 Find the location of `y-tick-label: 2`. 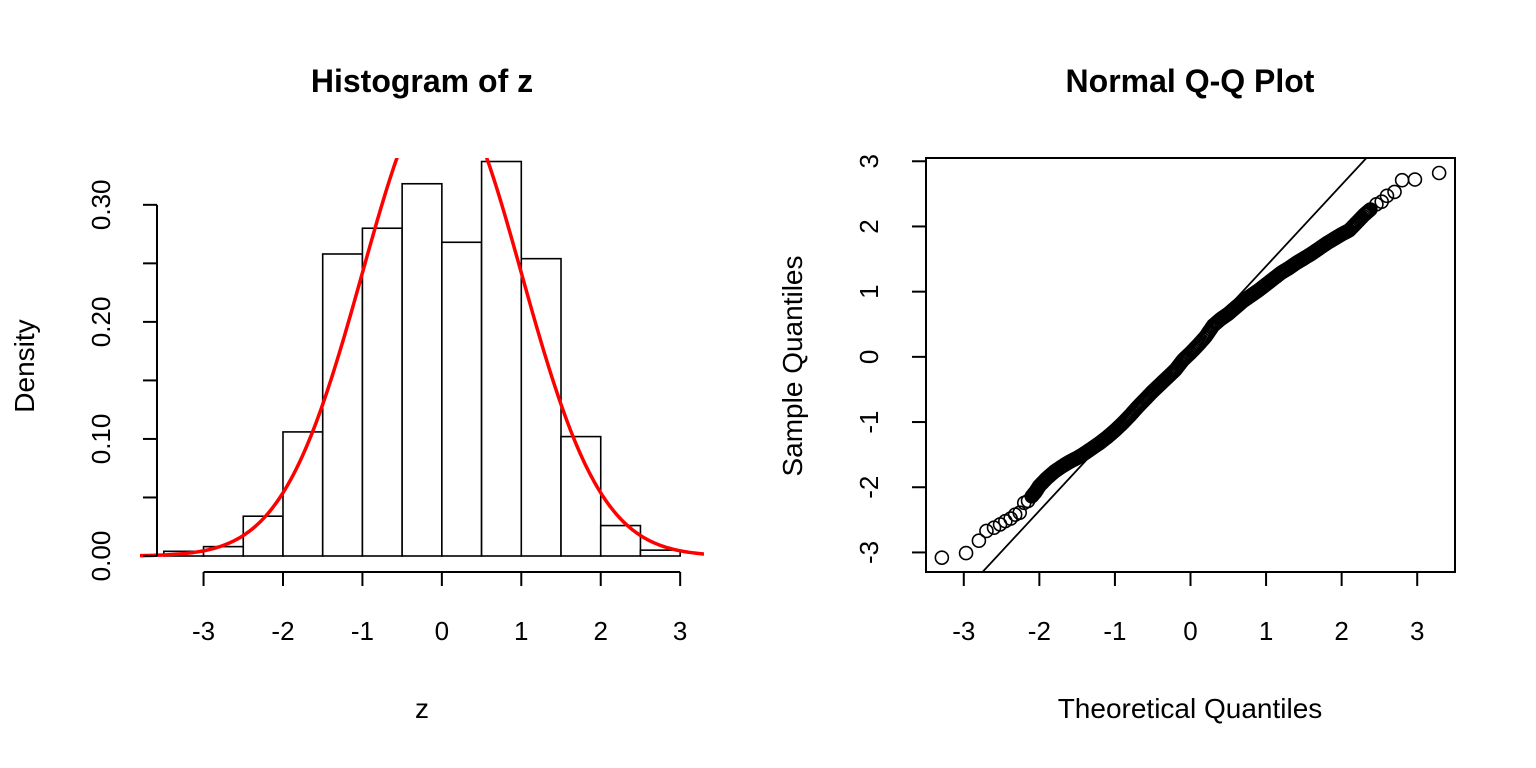

y-tick-label: 2 is located at coordinates (869, 226).